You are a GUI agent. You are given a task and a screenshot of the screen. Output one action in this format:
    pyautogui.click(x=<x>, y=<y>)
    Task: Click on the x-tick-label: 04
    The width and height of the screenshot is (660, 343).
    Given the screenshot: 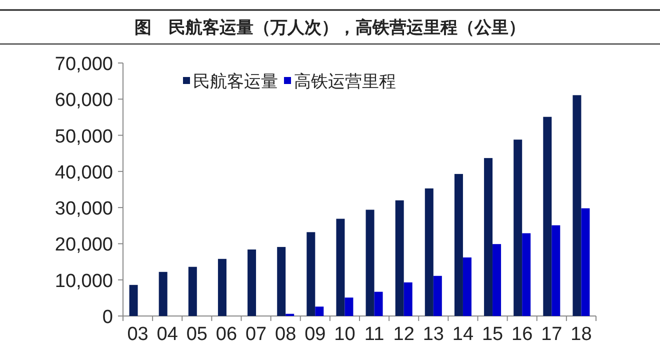 What is the action you would take?
    pyautogui.click(x=167, y=333)
    